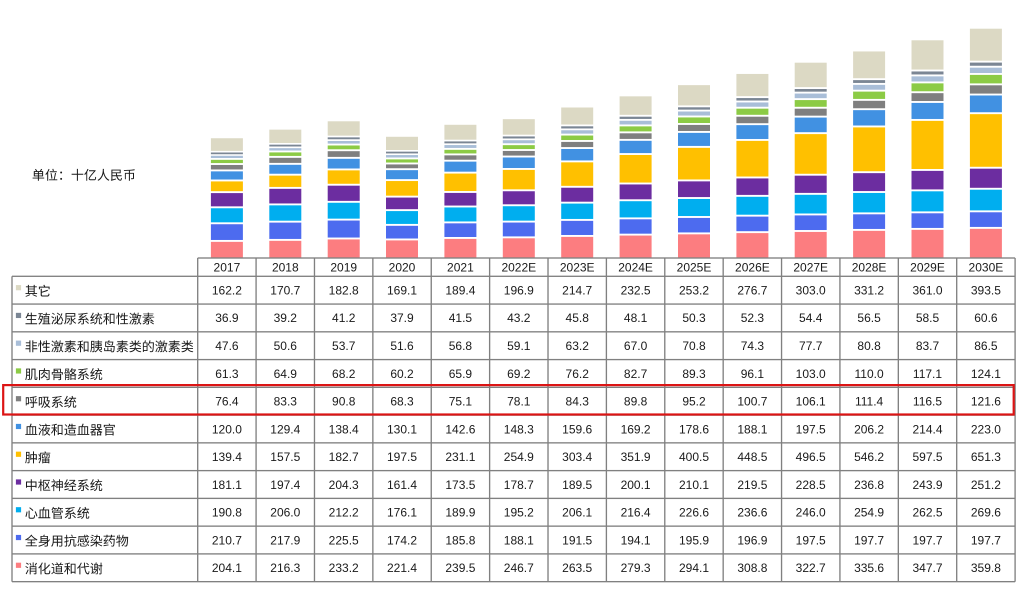 This screenshot has width=1027, height=597. Describe the element at coordinates (285, 485) in the screenshot. I see `svg-text: 197.4` at that location.